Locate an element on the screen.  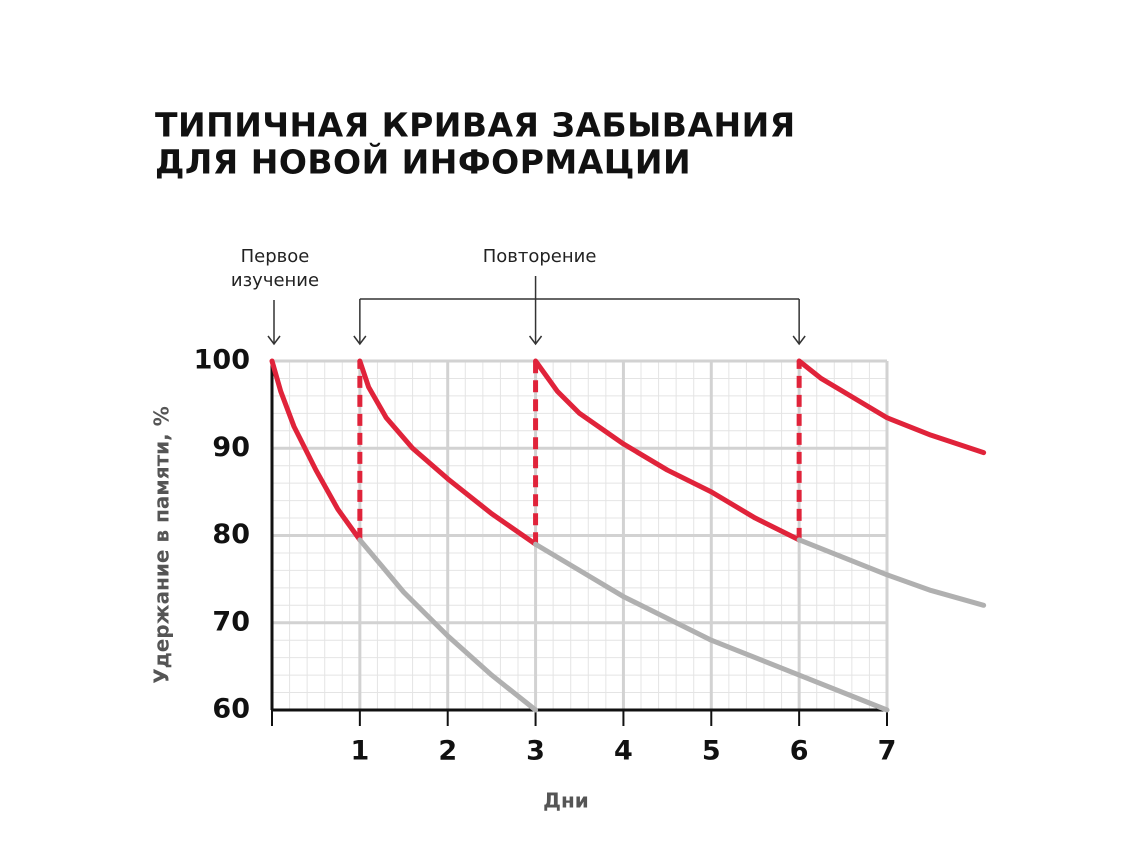
annotation-text: Повторение is located at coordinates (540, 256).